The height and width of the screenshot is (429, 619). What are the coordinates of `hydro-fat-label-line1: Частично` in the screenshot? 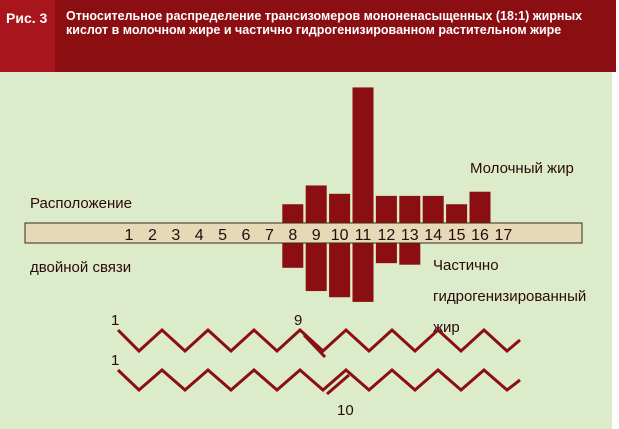 It's located at (466, 265).